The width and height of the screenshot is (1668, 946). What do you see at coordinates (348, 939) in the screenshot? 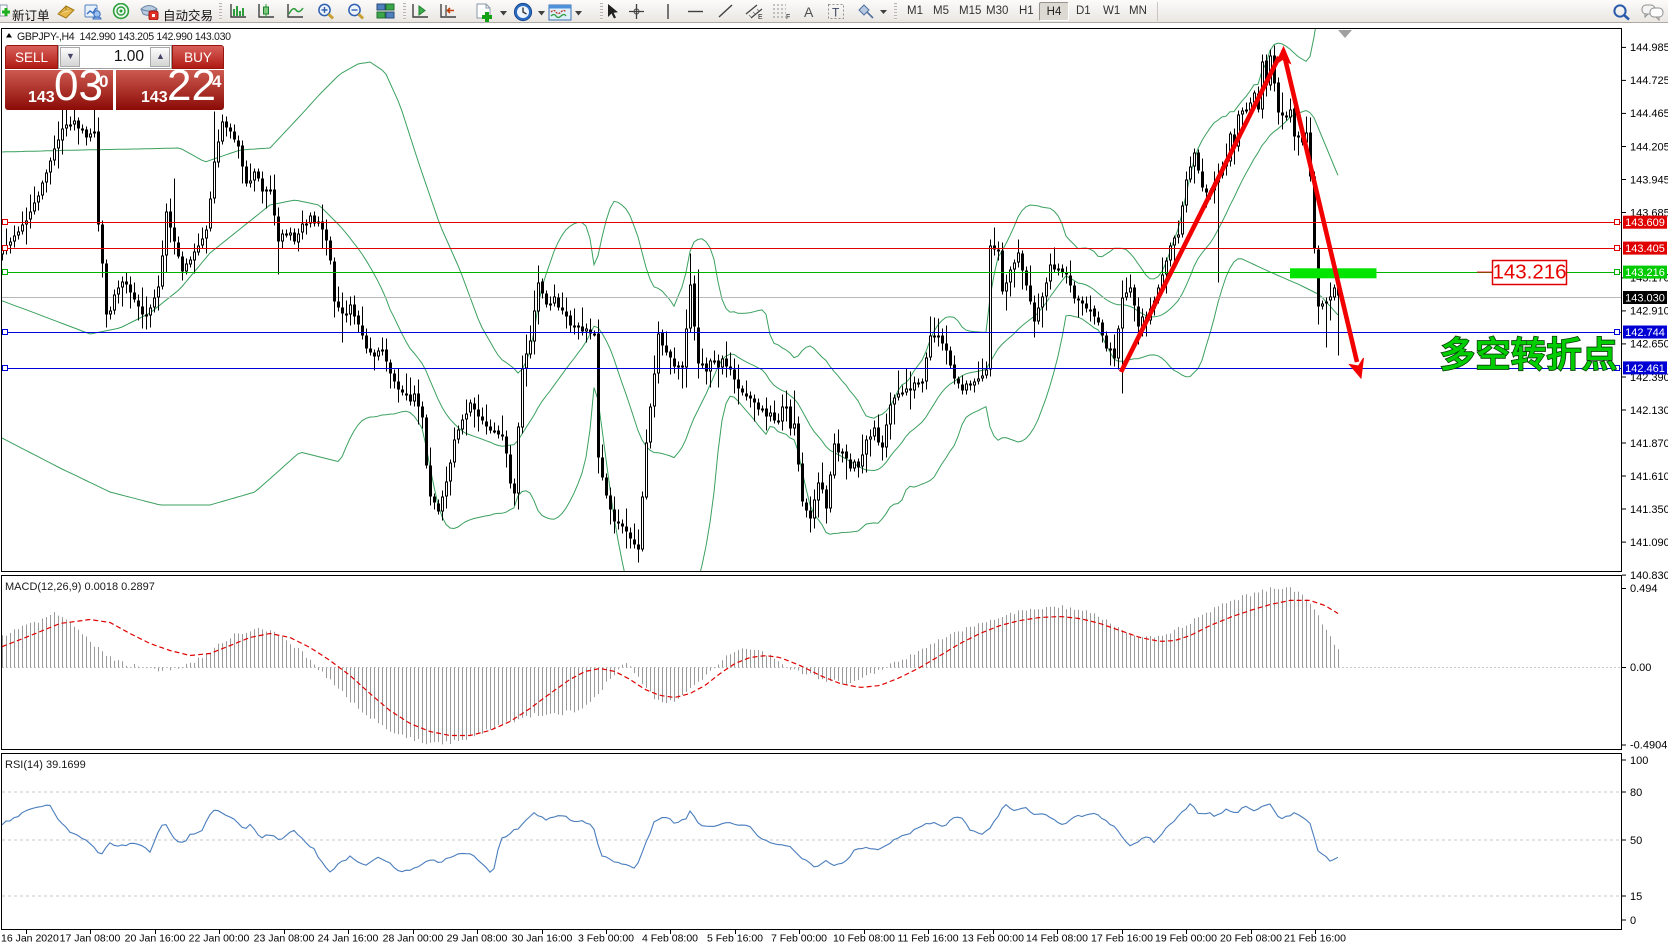
I see `svg-text: 24 Jan 16:00` at bounding box center [348, 939].